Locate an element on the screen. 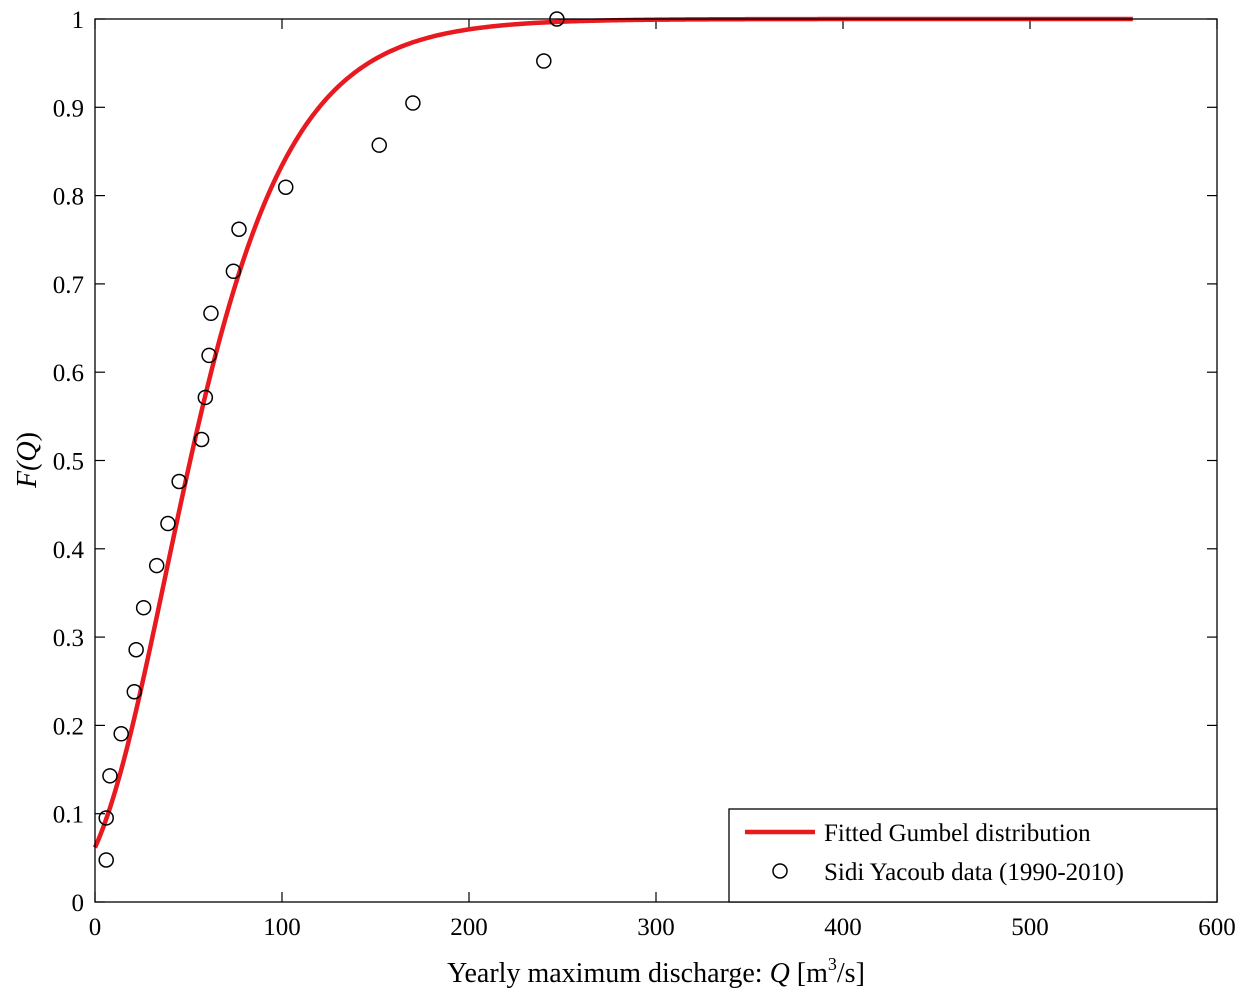  x-tick-label: 500 is located at coordinates (1030, 927).